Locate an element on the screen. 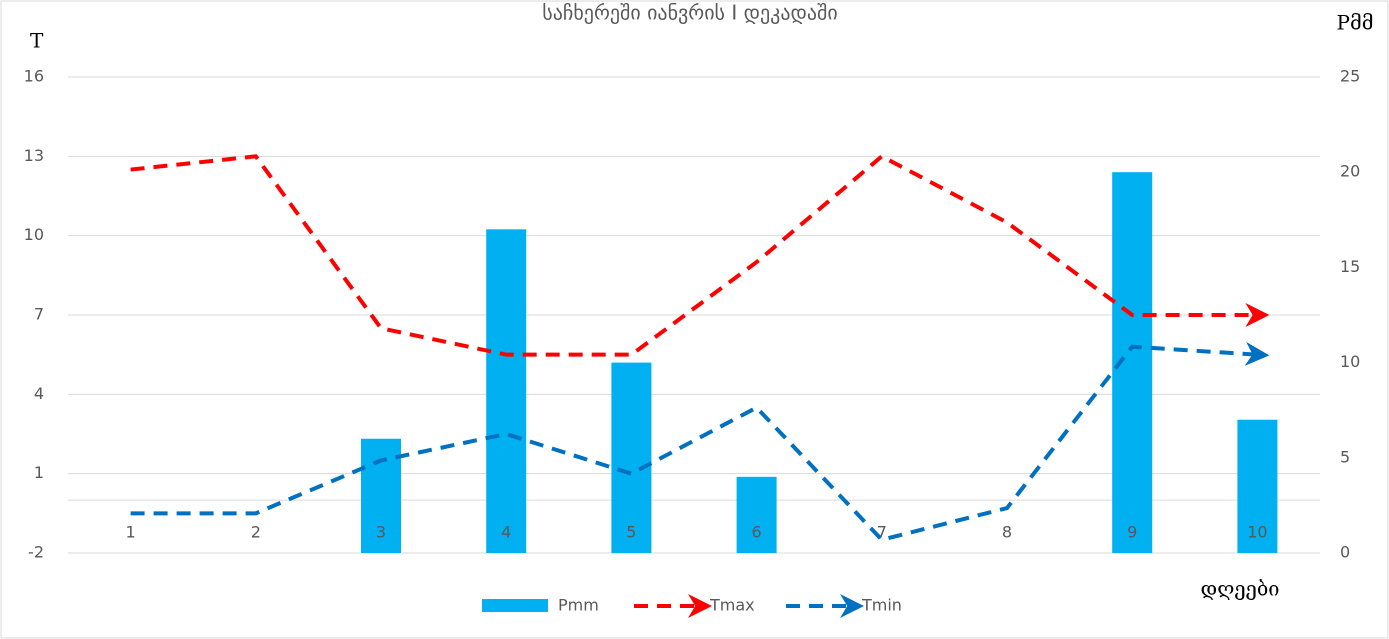 The height and width of the screenshot is (639, 1389). y2-tick-label: 10 is located at coordinates (1350, 361).